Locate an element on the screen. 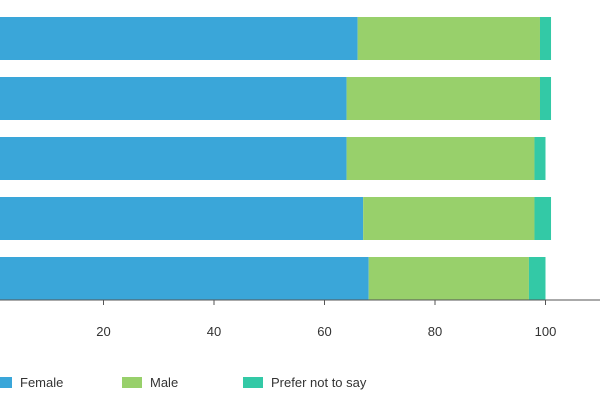  legend-label-female: Female is located at coordinates (41, 382).